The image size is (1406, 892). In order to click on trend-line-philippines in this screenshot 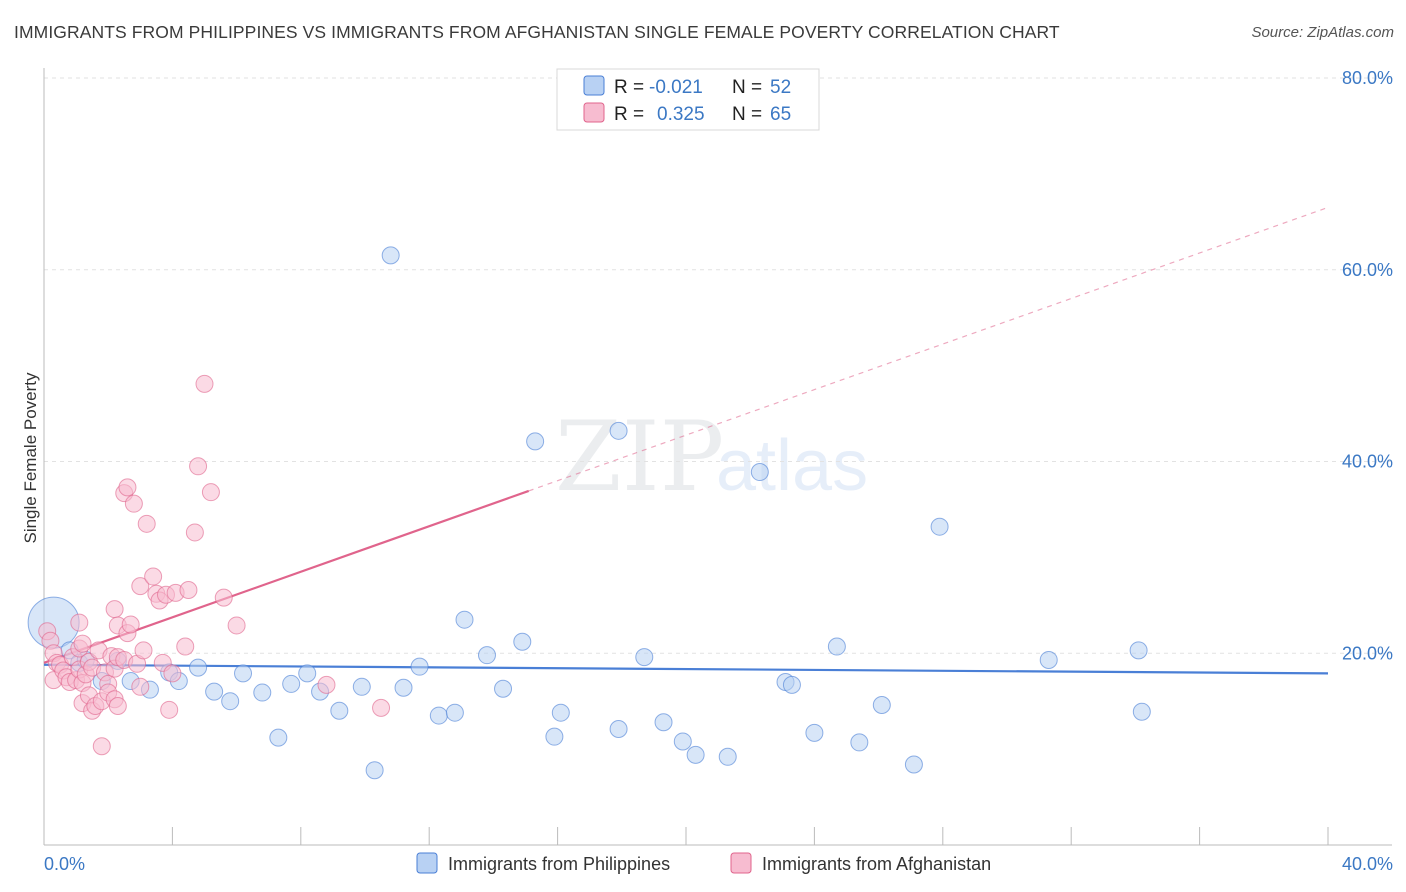, I will do `click(686, 669)`.